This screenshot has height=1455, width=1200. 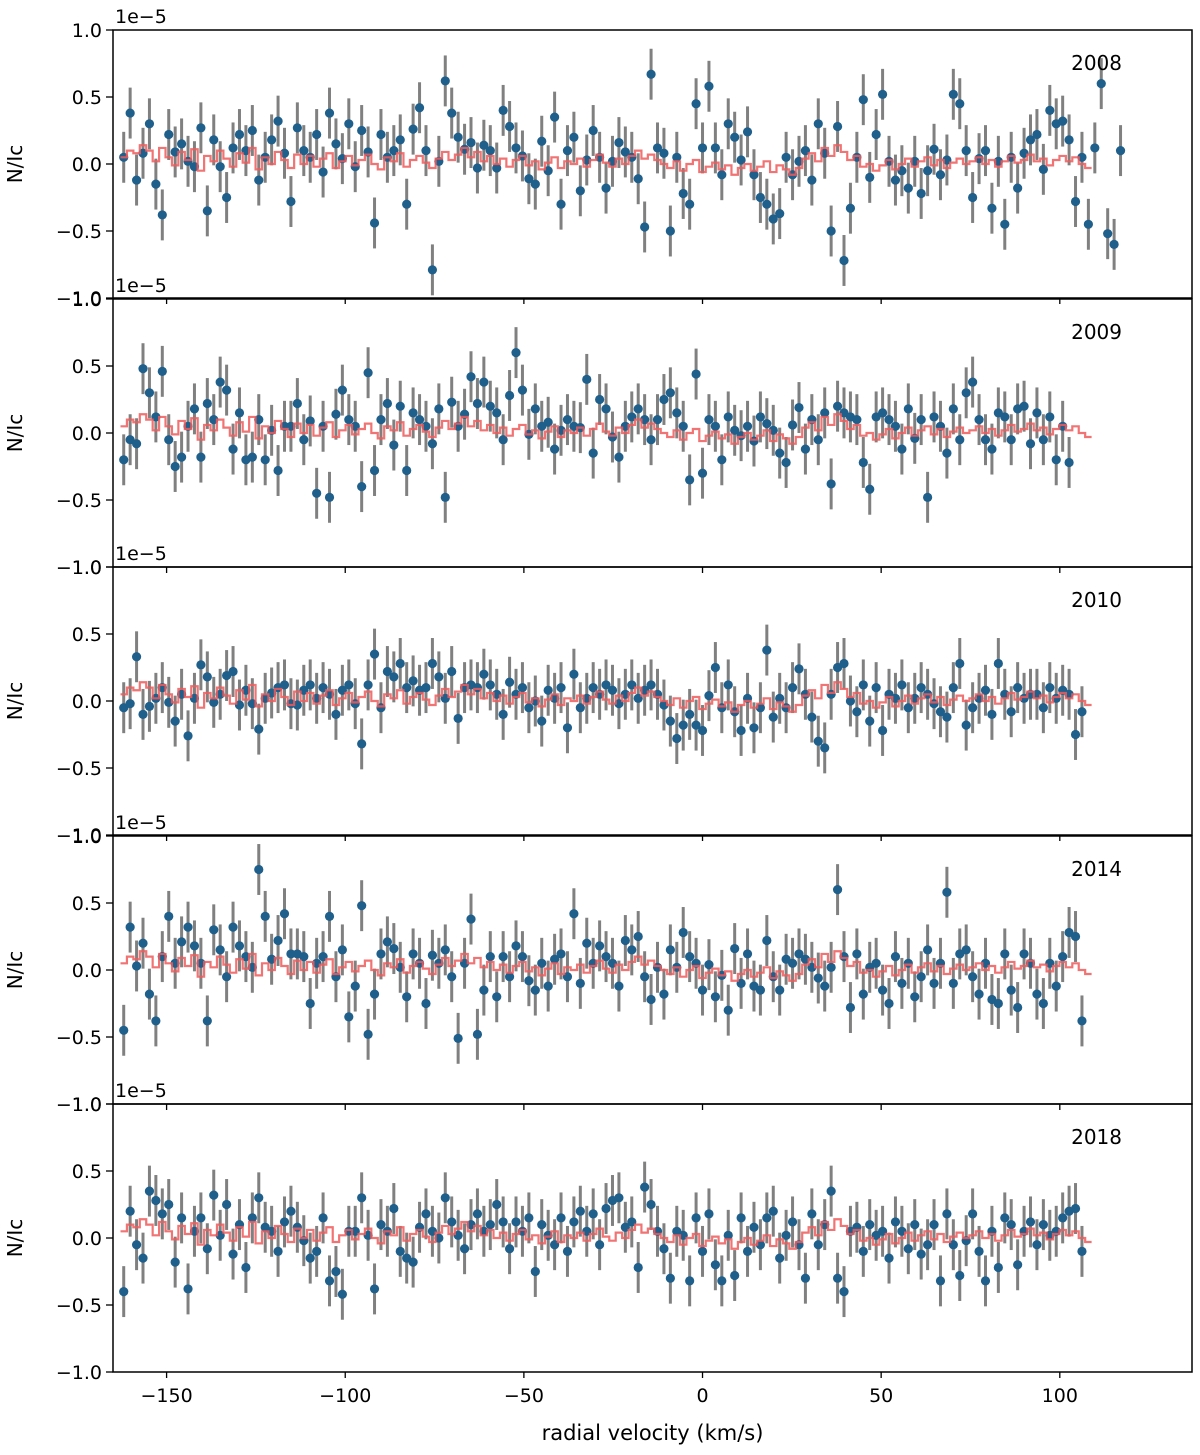 What do you see at coordinates (141, 17) in the screenshot?
I see `y-offset-label: 1e−5` at bounding box center [141, 17].